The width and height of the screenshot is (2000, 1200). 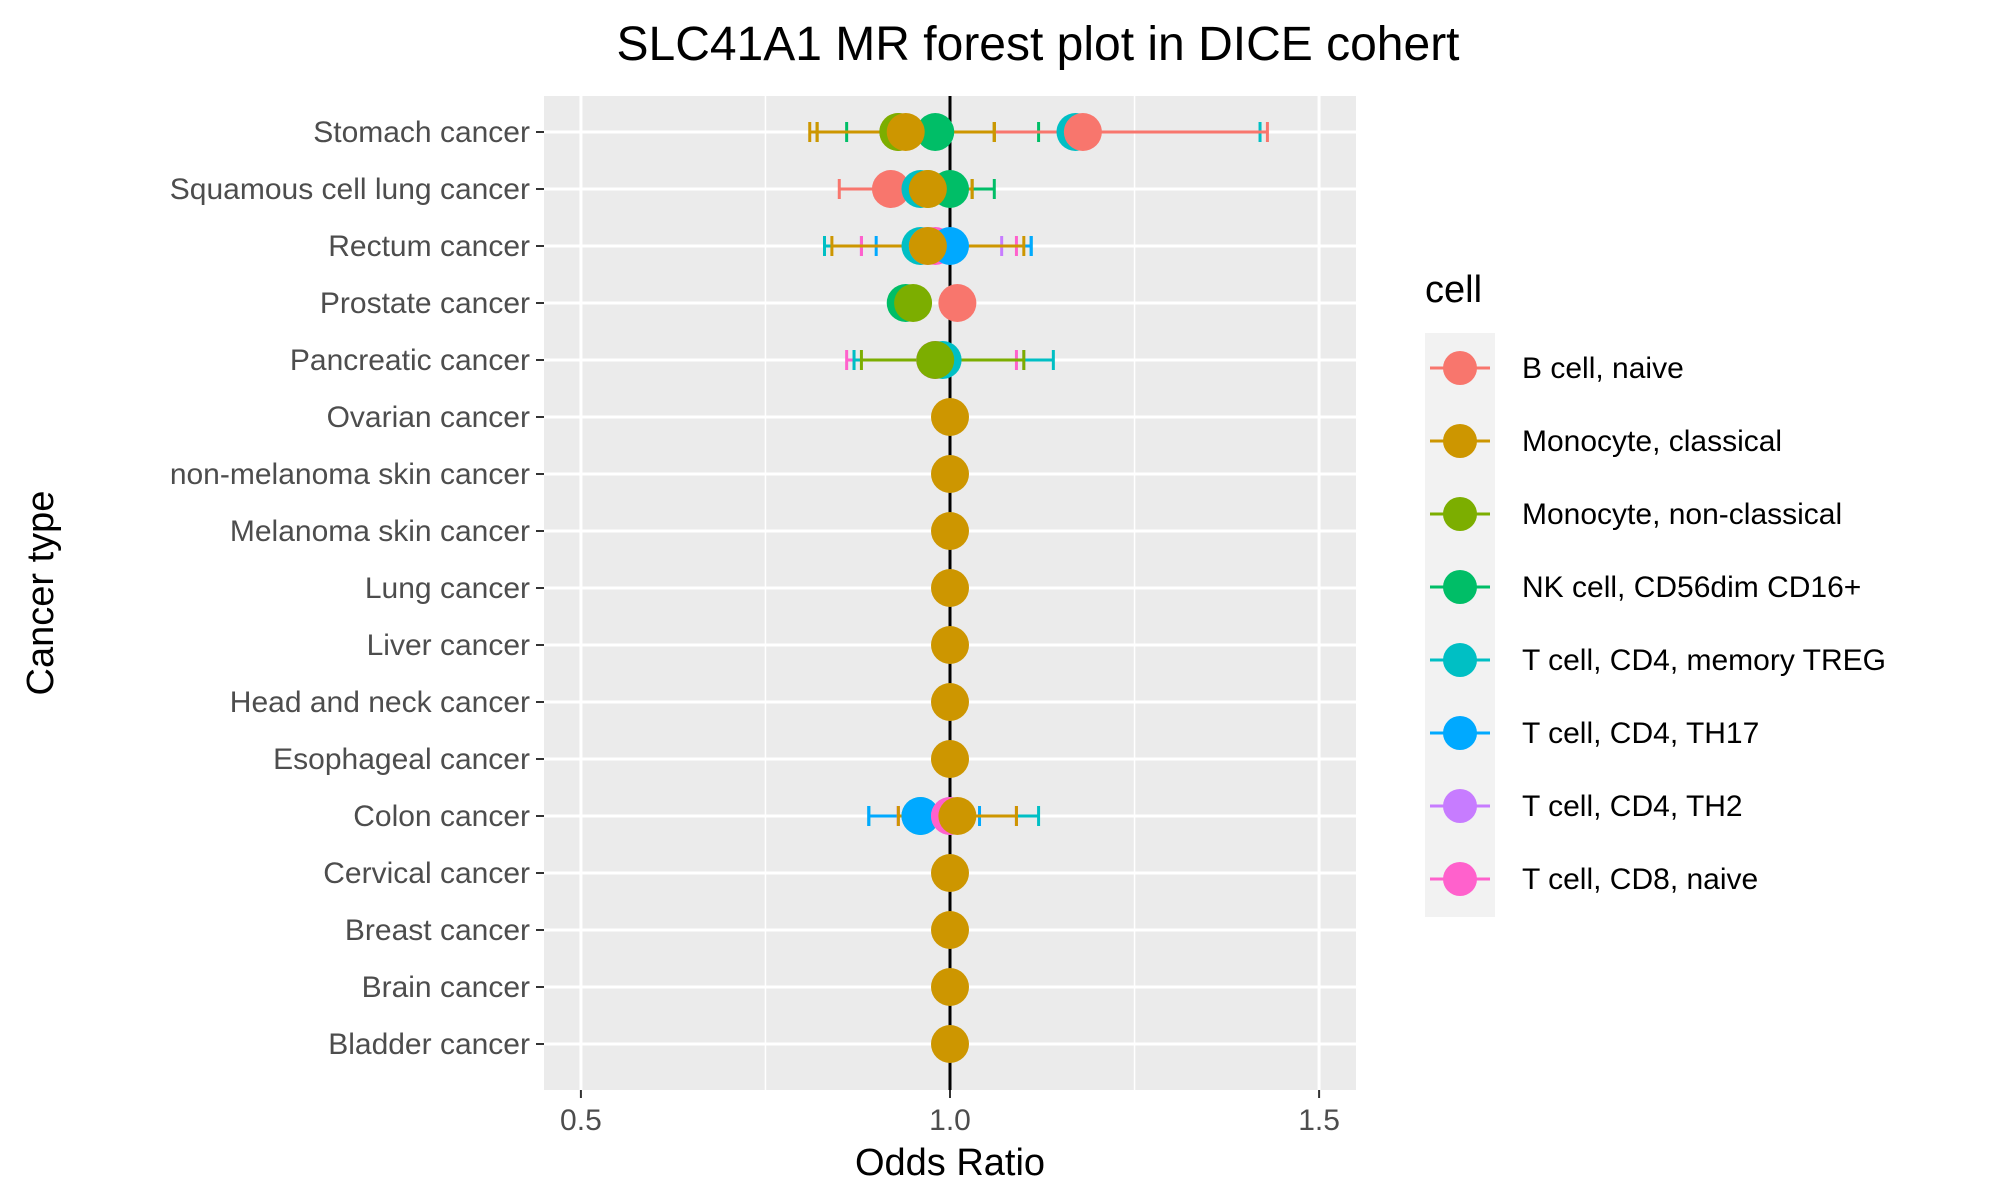 I want to click on x-tick-label: 1.5, so click(x=1319, y=1120).